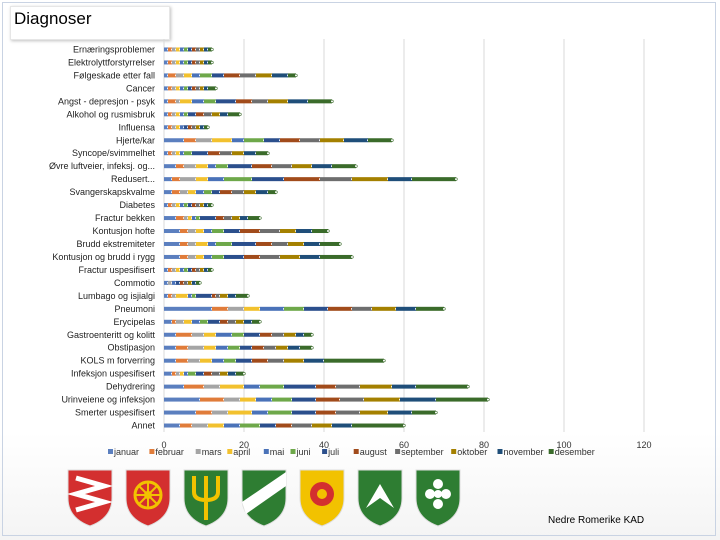 This screenshot has width=720, height=540. I want to click on legend-label-november: november, so click(524, 452).